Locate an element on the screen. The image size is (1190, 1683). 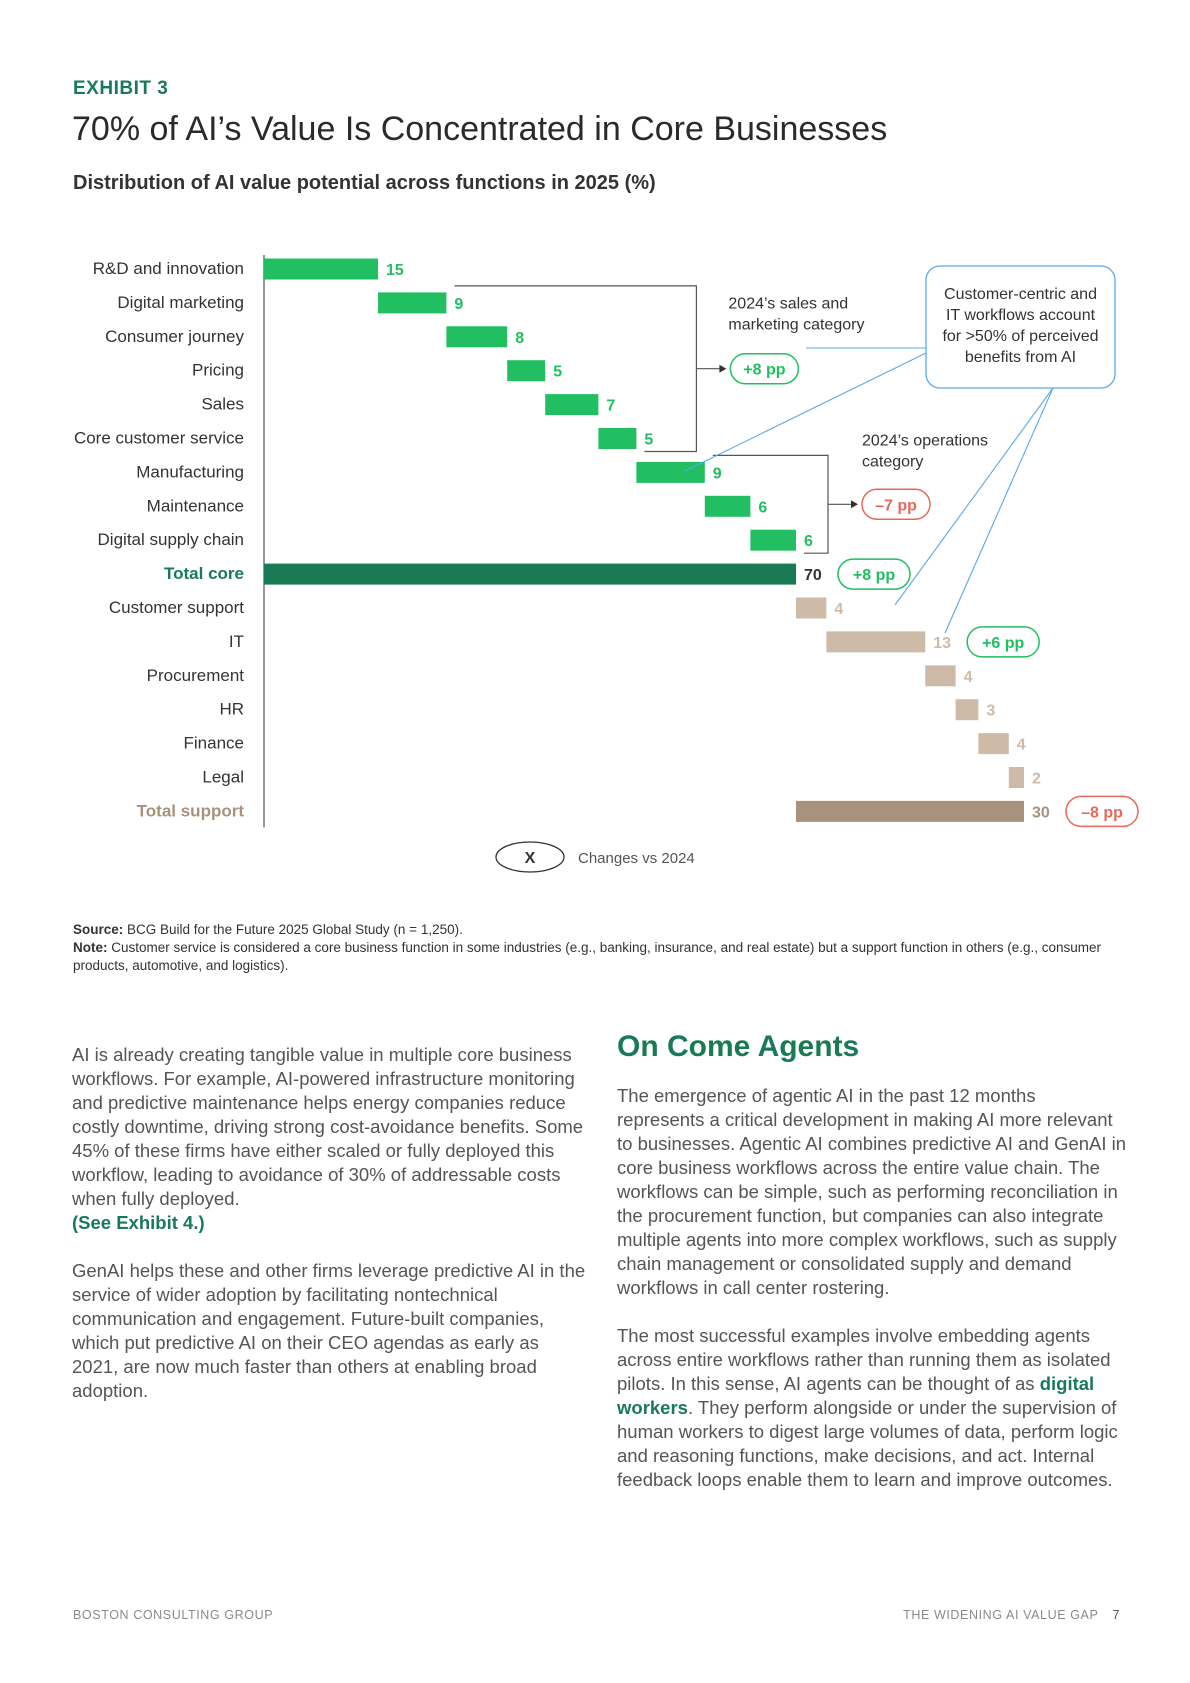
footer-report: THE WIDENING AI VALUE GAP 7 is located at coordinates (1011, 1615).